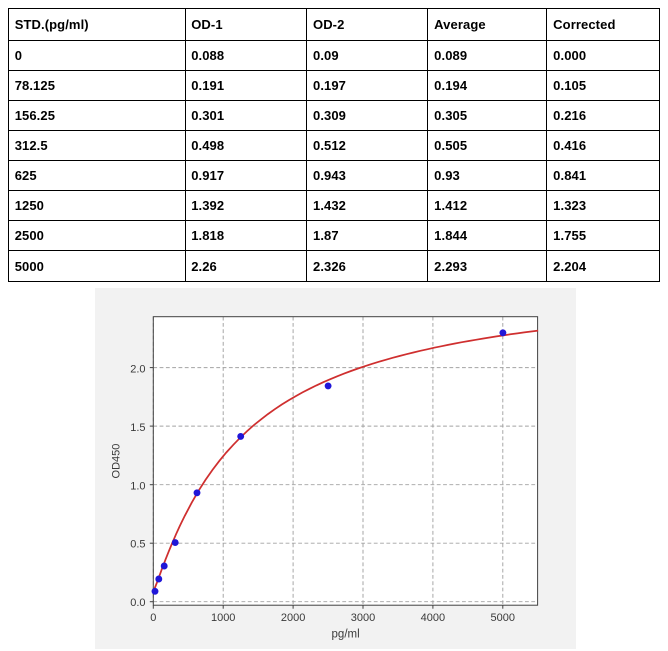  I want to click on svg-text: 4000, so click(433, 618).